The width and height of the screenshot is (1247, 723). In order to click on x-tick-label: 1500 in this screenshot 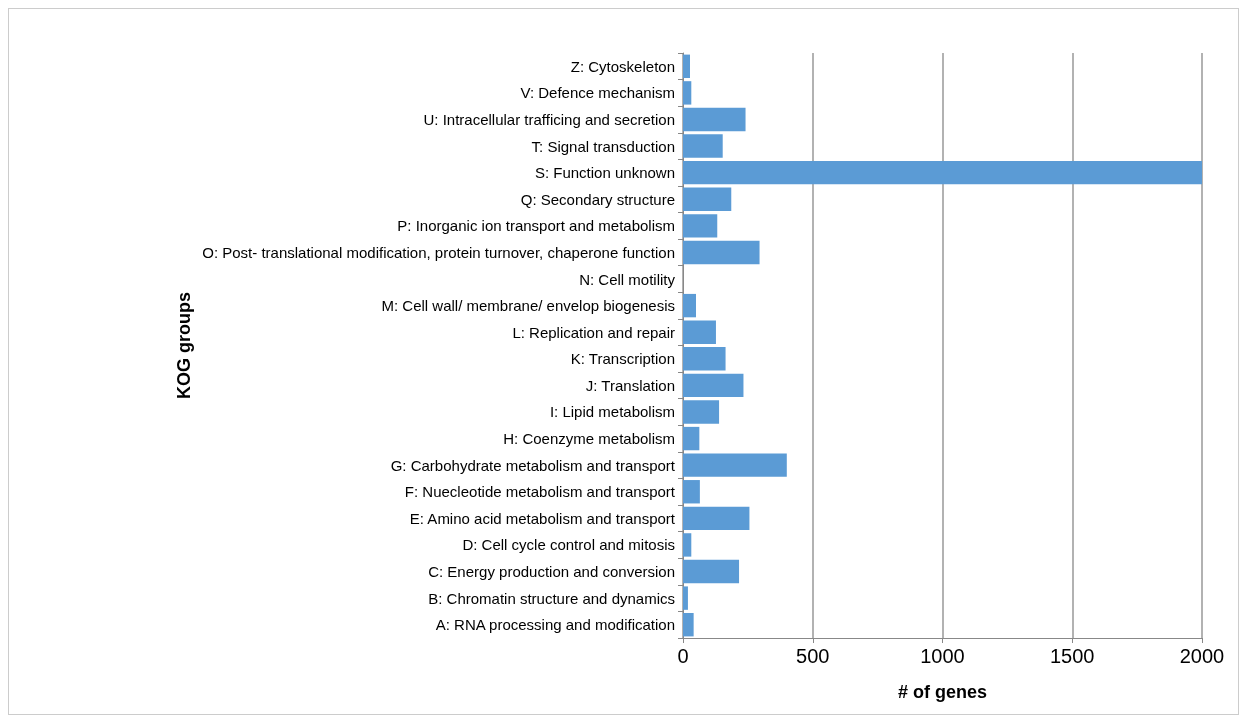, I will do `click(1072, 656)`.